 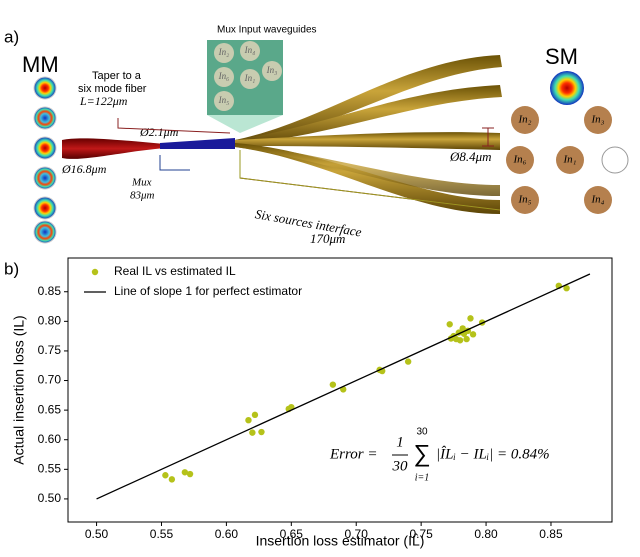 I want to click on panel-label: b), so click(x=11, y=268).